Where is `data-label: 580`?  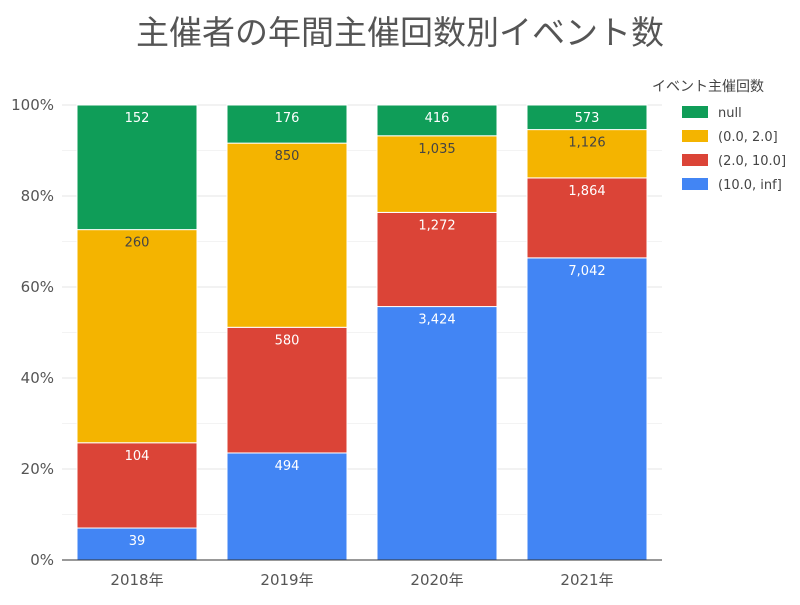
data-label: 580 is located at coordinates (287, 340).